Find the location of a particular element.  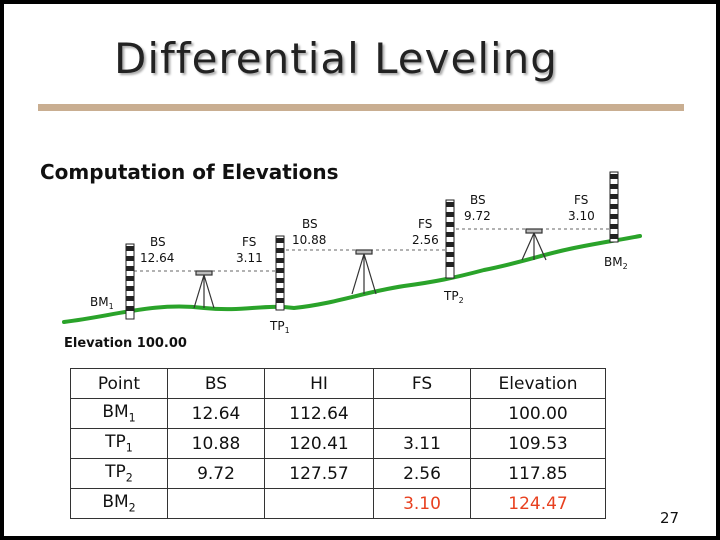

cell-elevation: 109.53 is located at coordinates (538, 443).